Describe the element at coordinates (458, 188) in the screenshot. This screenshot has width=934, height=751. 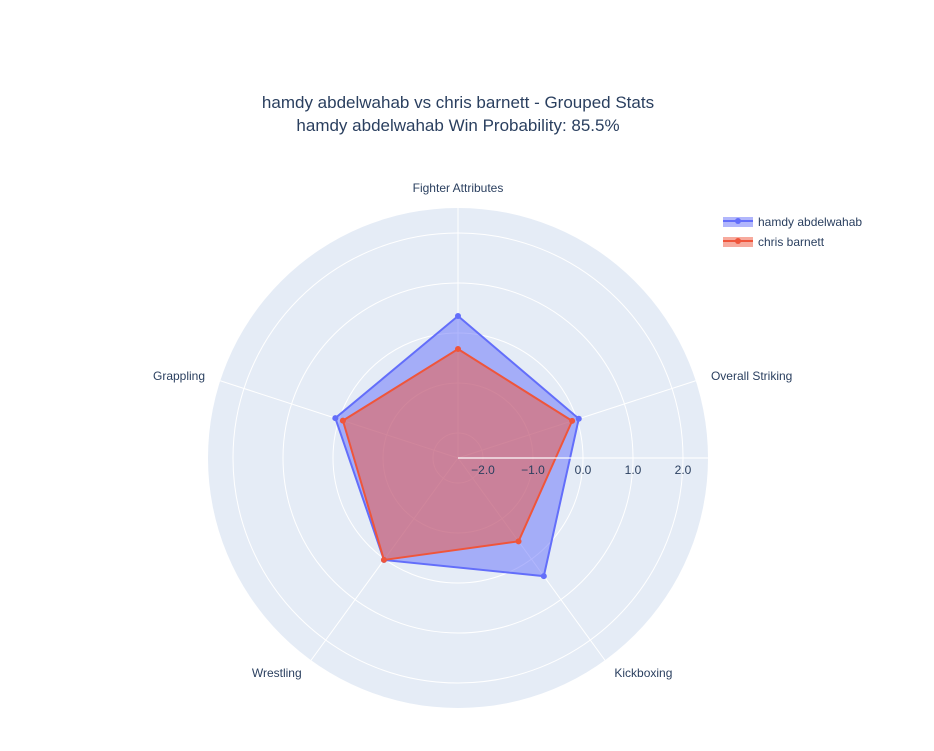
I see `category-label: Fighter Attributes` at that location.